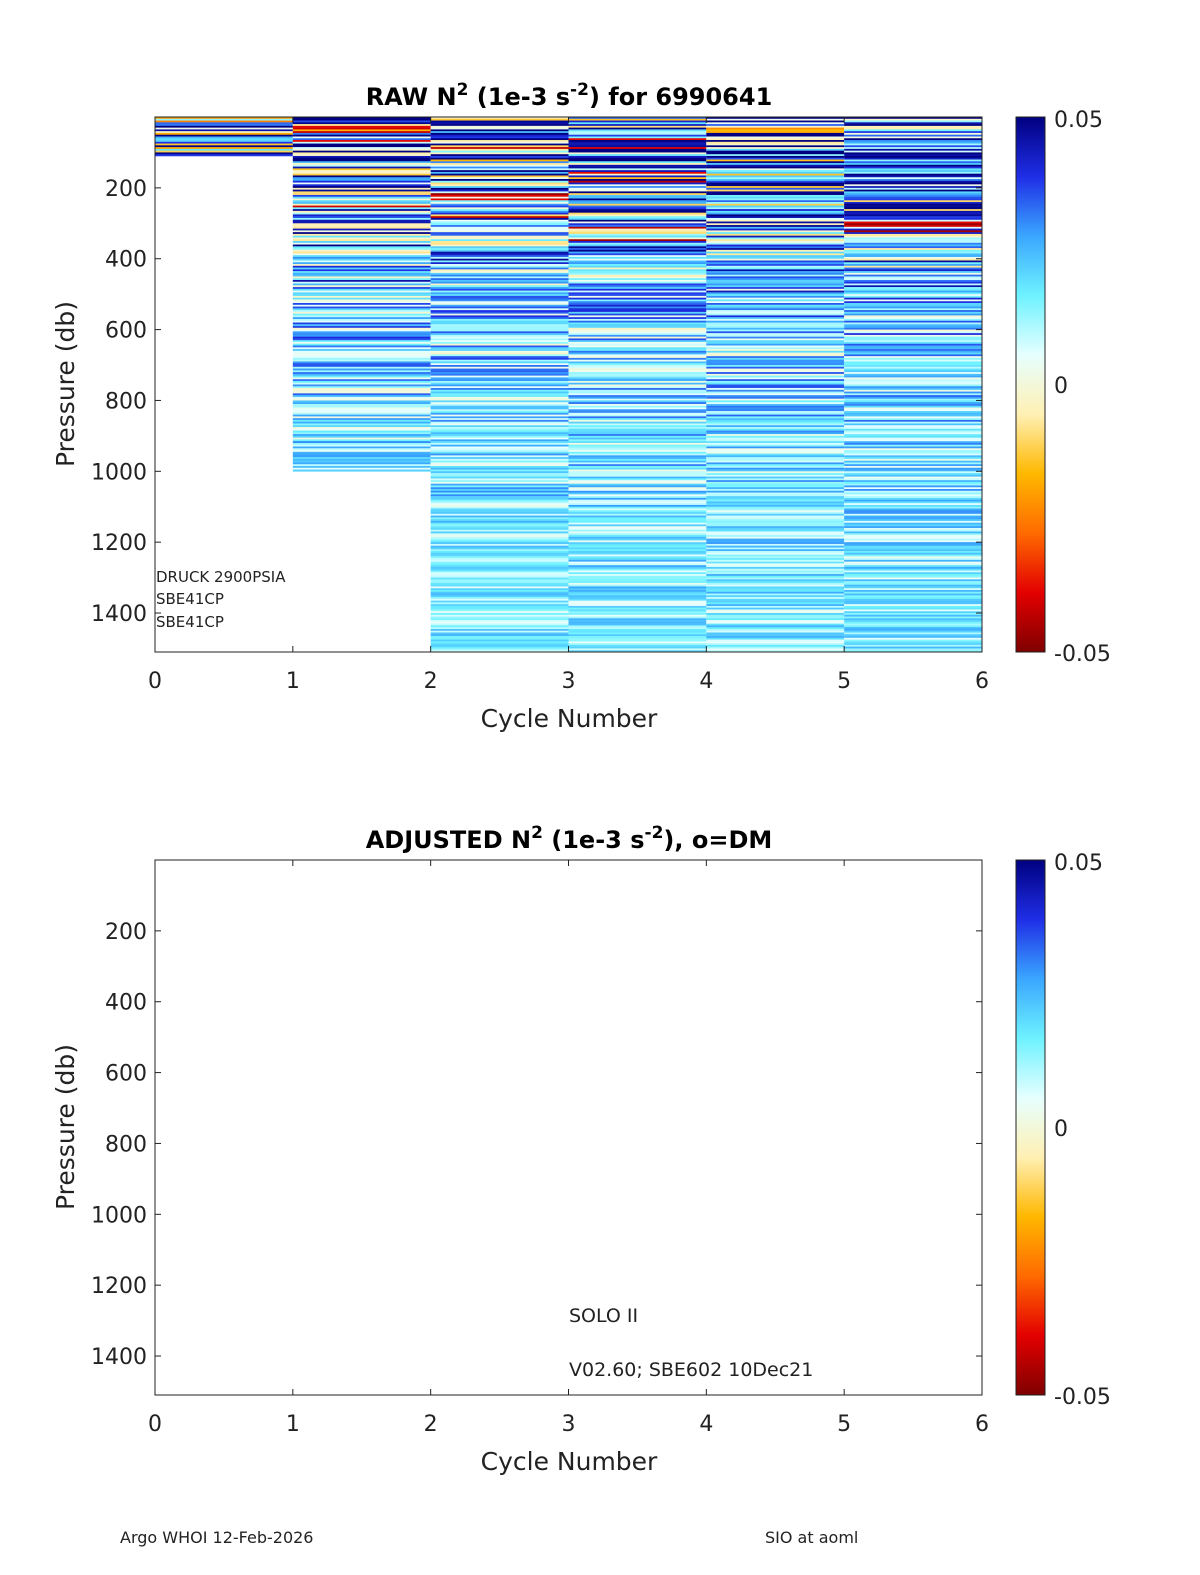 The image size is (1200, 1575). What do you see at coordinates (1061, 386) in the screenshot?
I see `raw-colorbar-mid-label: 0` at bounding box center [1061, 386].